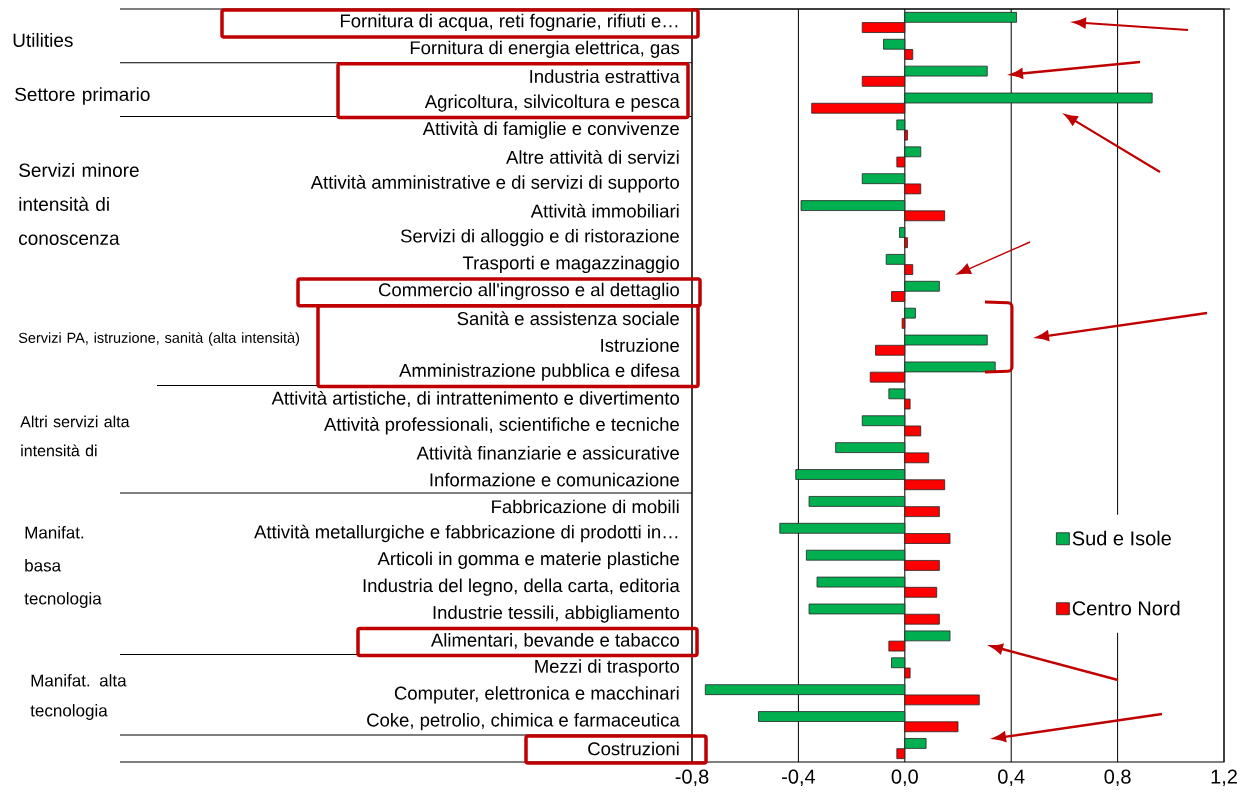 Image resolution: width=1250 pixels, height=802 pixels. Describe the element at coordinates (43, 40) in the screenshot. I see `text: Utilities` at that location.